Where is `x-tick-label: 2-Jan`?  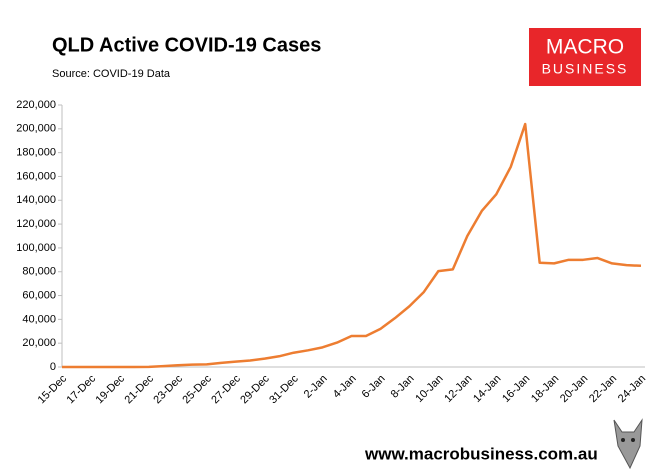
x-tick-label: 2-Jan is located at coordinates (316, 387).